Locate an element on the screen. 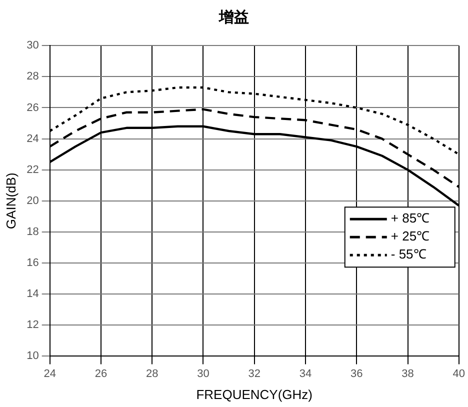 The height and width of the screenshot is (407, 468). x-tick-label: 38 is located at coordinates (408, 374).